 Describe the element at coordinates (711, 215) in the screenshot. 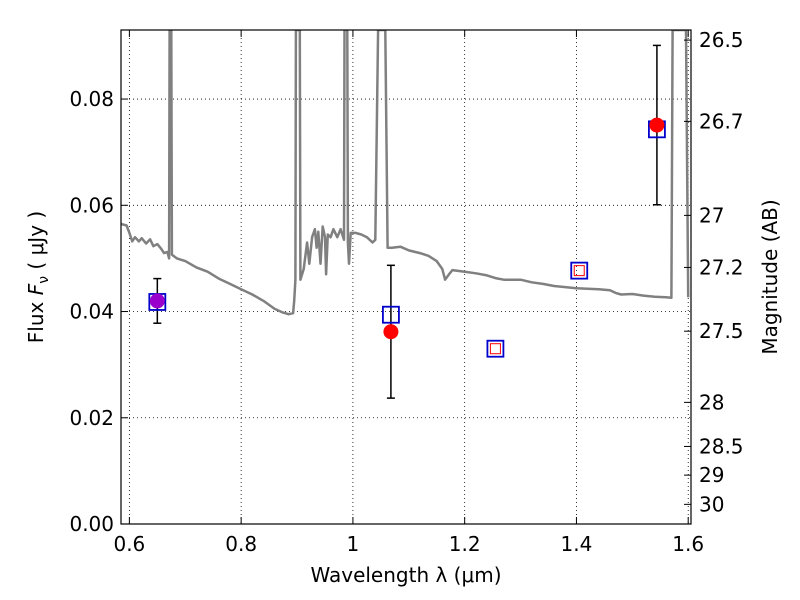

I see `y2-tick-label: 27` at that location.